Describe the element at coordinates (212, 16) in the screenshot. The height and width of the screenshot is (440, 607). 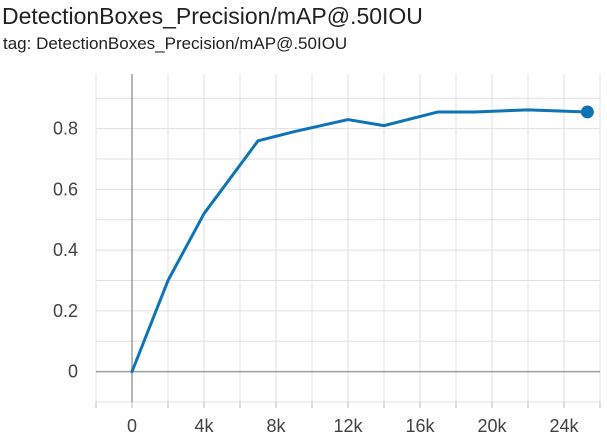
I see `chart-title: DetectionBoxes_Precision/mAP@.50IOU` at that location.